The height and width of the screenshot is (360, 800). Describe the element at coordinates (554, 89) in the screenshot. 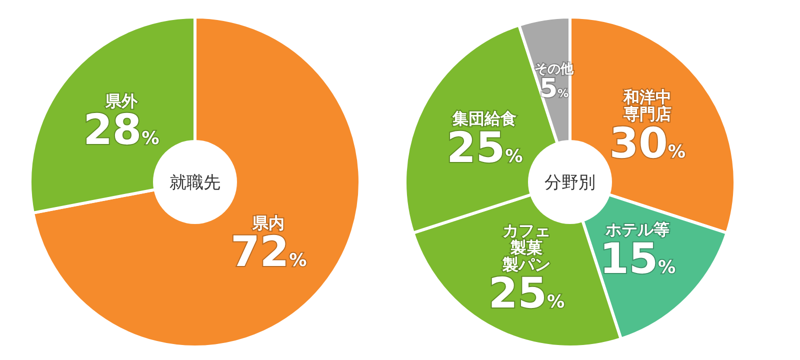

I see `data-label: 5%` at that location.